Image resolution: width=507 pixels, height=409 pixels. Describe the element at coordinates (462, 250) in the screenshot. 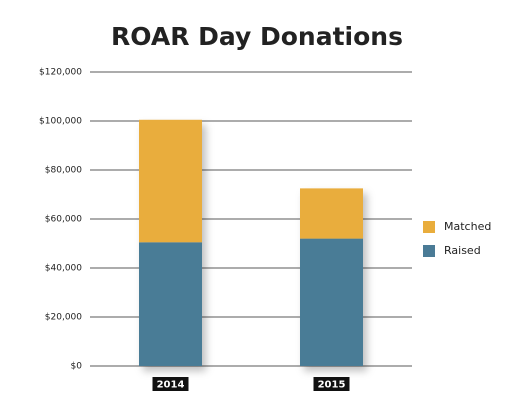

I see `legend-label: Raised` at that location.